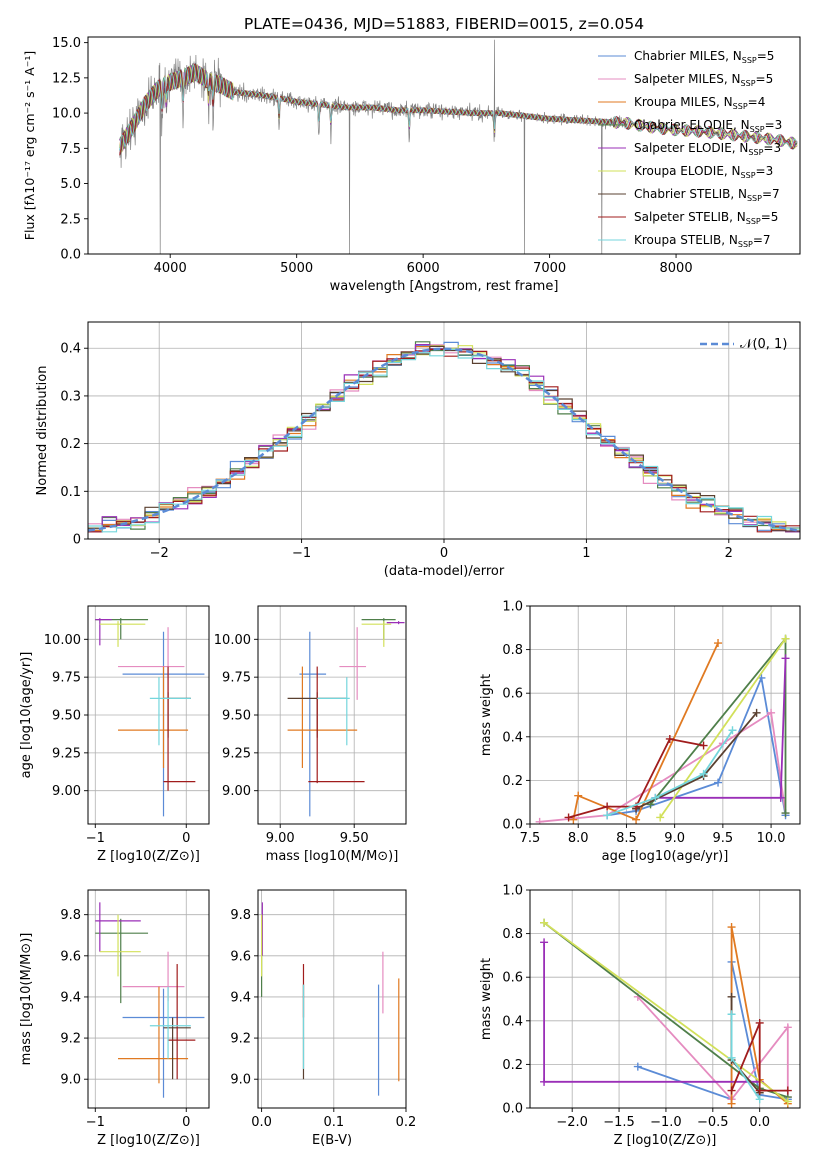  Describe the element at coordinates (261, 1122) in the screenshot. I see `xtick-label: 0.0` at that location.